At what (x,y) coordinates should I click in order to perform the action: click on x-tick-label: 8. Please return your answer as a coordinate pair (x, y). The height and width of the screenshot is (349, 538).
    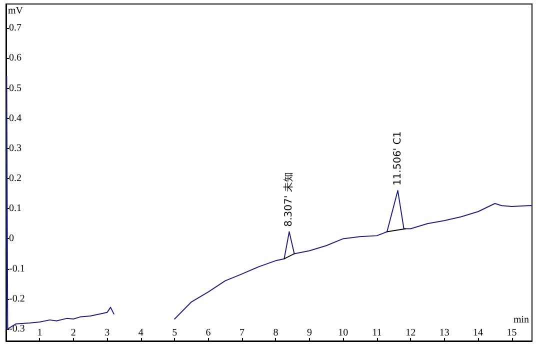
    Looking at the image, I should click on (275, 333).